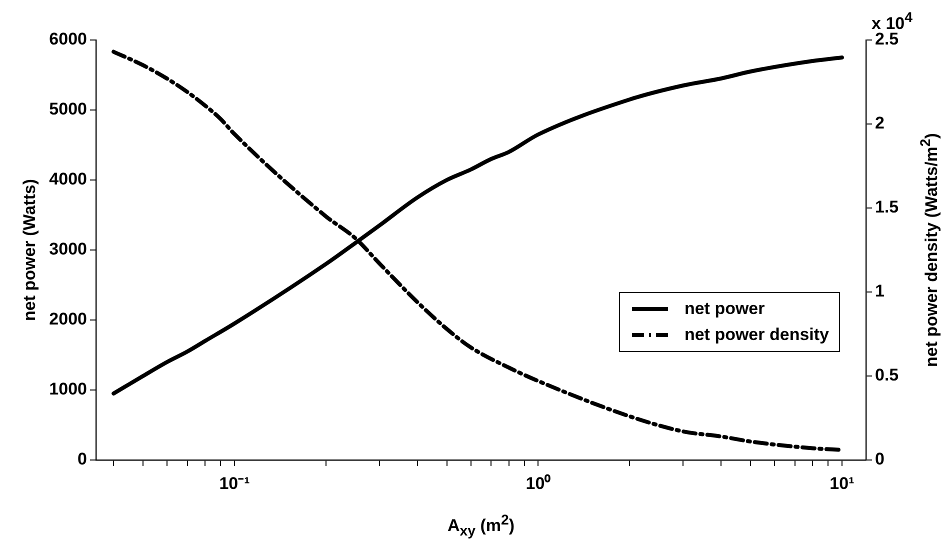  Describe the element at coordinates (68, 179) in the screenshot. I see `y-tick-label: 4000` at that location.